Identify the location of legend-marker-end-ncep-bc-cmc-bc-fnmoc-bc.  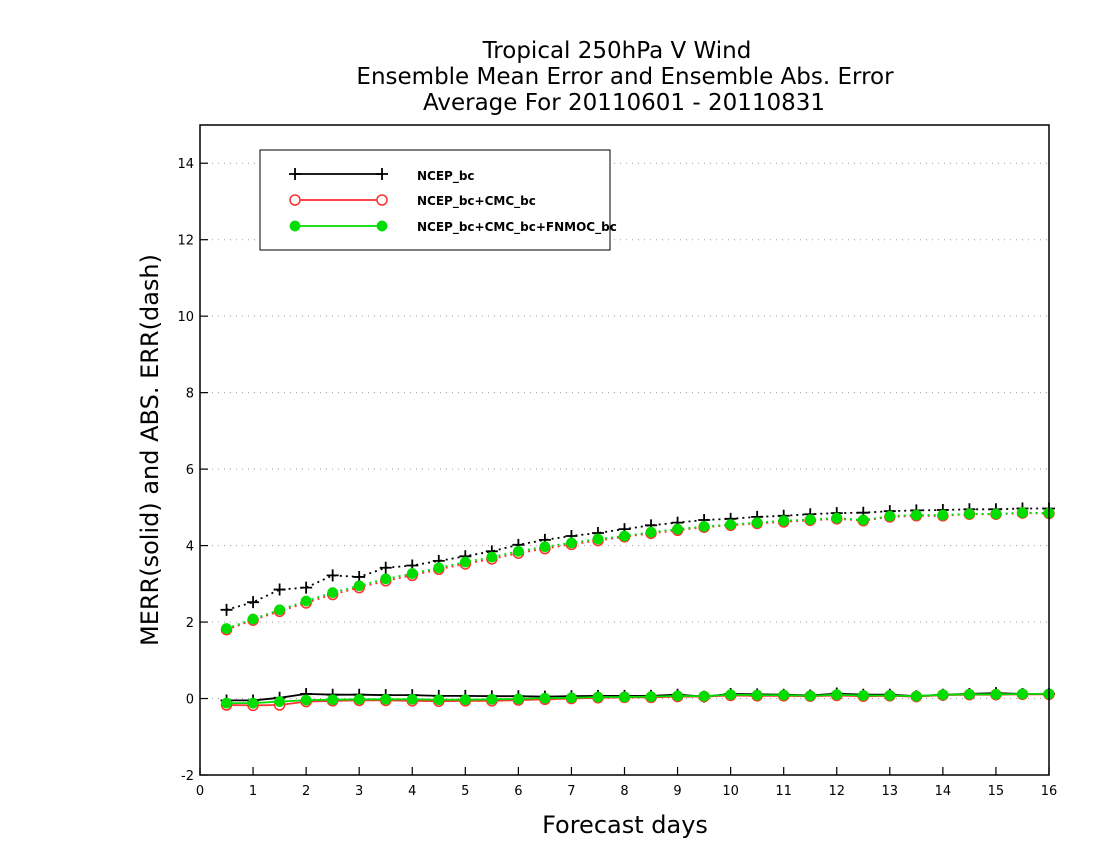
(382, 226).